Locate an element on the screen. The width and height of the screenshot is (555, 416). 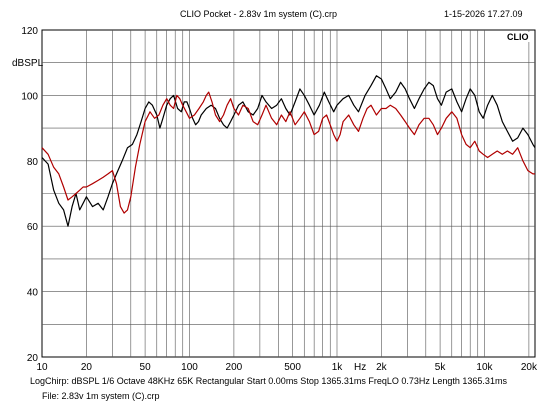
chart-title: CLIO Pocket - 2.83v 1m system (C).crp is located at coordinates (259, 14).